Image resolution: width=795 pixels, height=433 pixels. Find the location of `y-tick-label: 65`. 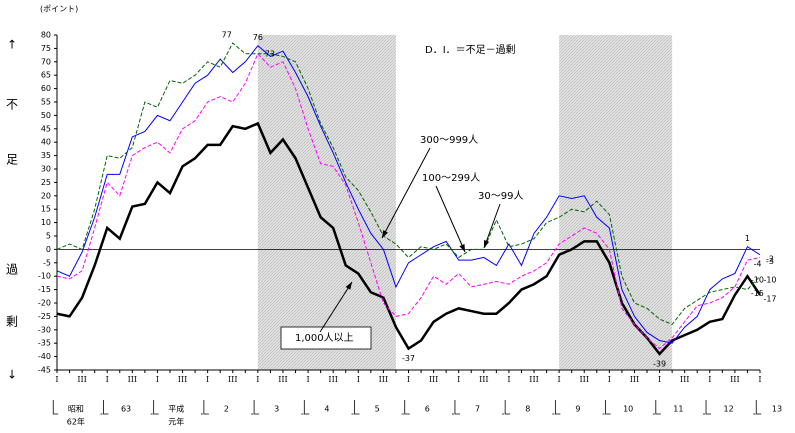

y-tick-label: 65 is located at coordinates (46, 75).